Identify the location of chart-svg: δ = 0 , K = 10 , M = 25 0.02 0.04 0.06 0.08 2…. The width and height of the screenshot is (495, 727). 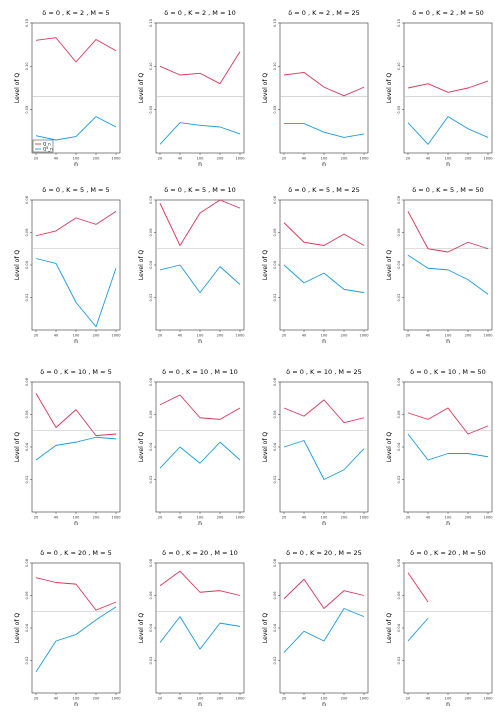
(315, 447).